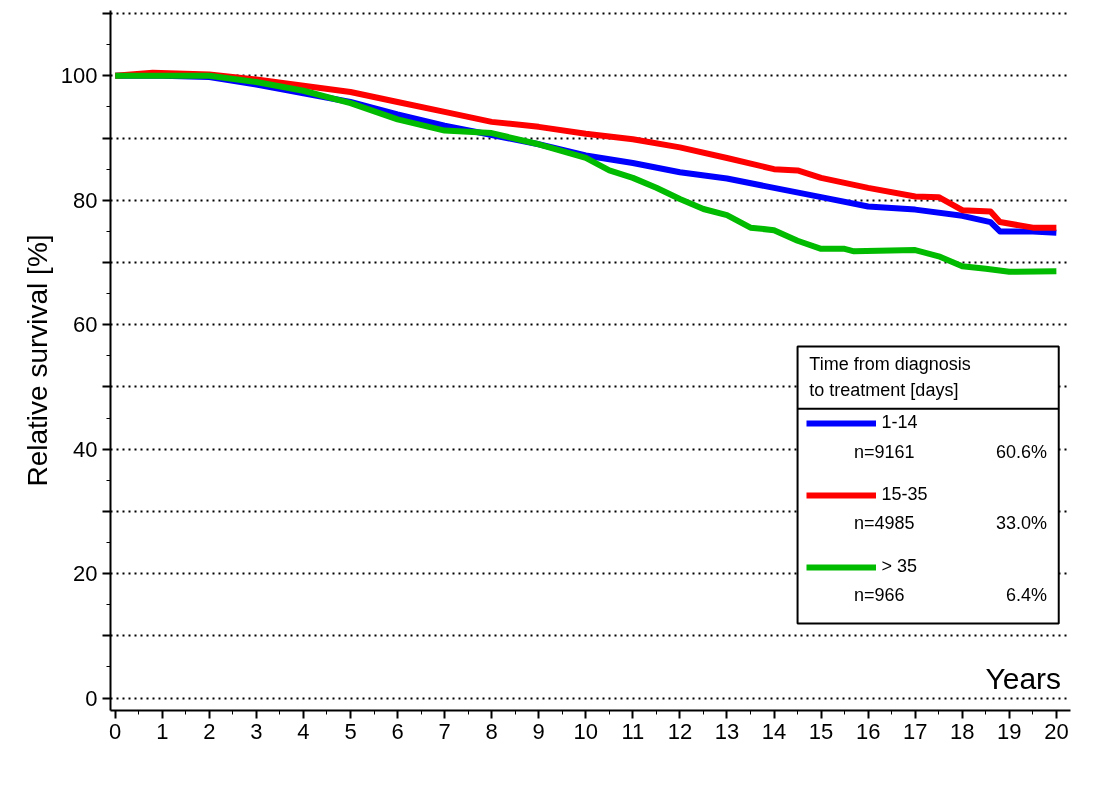 This screenshot has width=1103, height=793. What do you see at coordinates (91, 698) in the screenshot?
I see `y-tick-label: 0` at bounding box center [91, 698].